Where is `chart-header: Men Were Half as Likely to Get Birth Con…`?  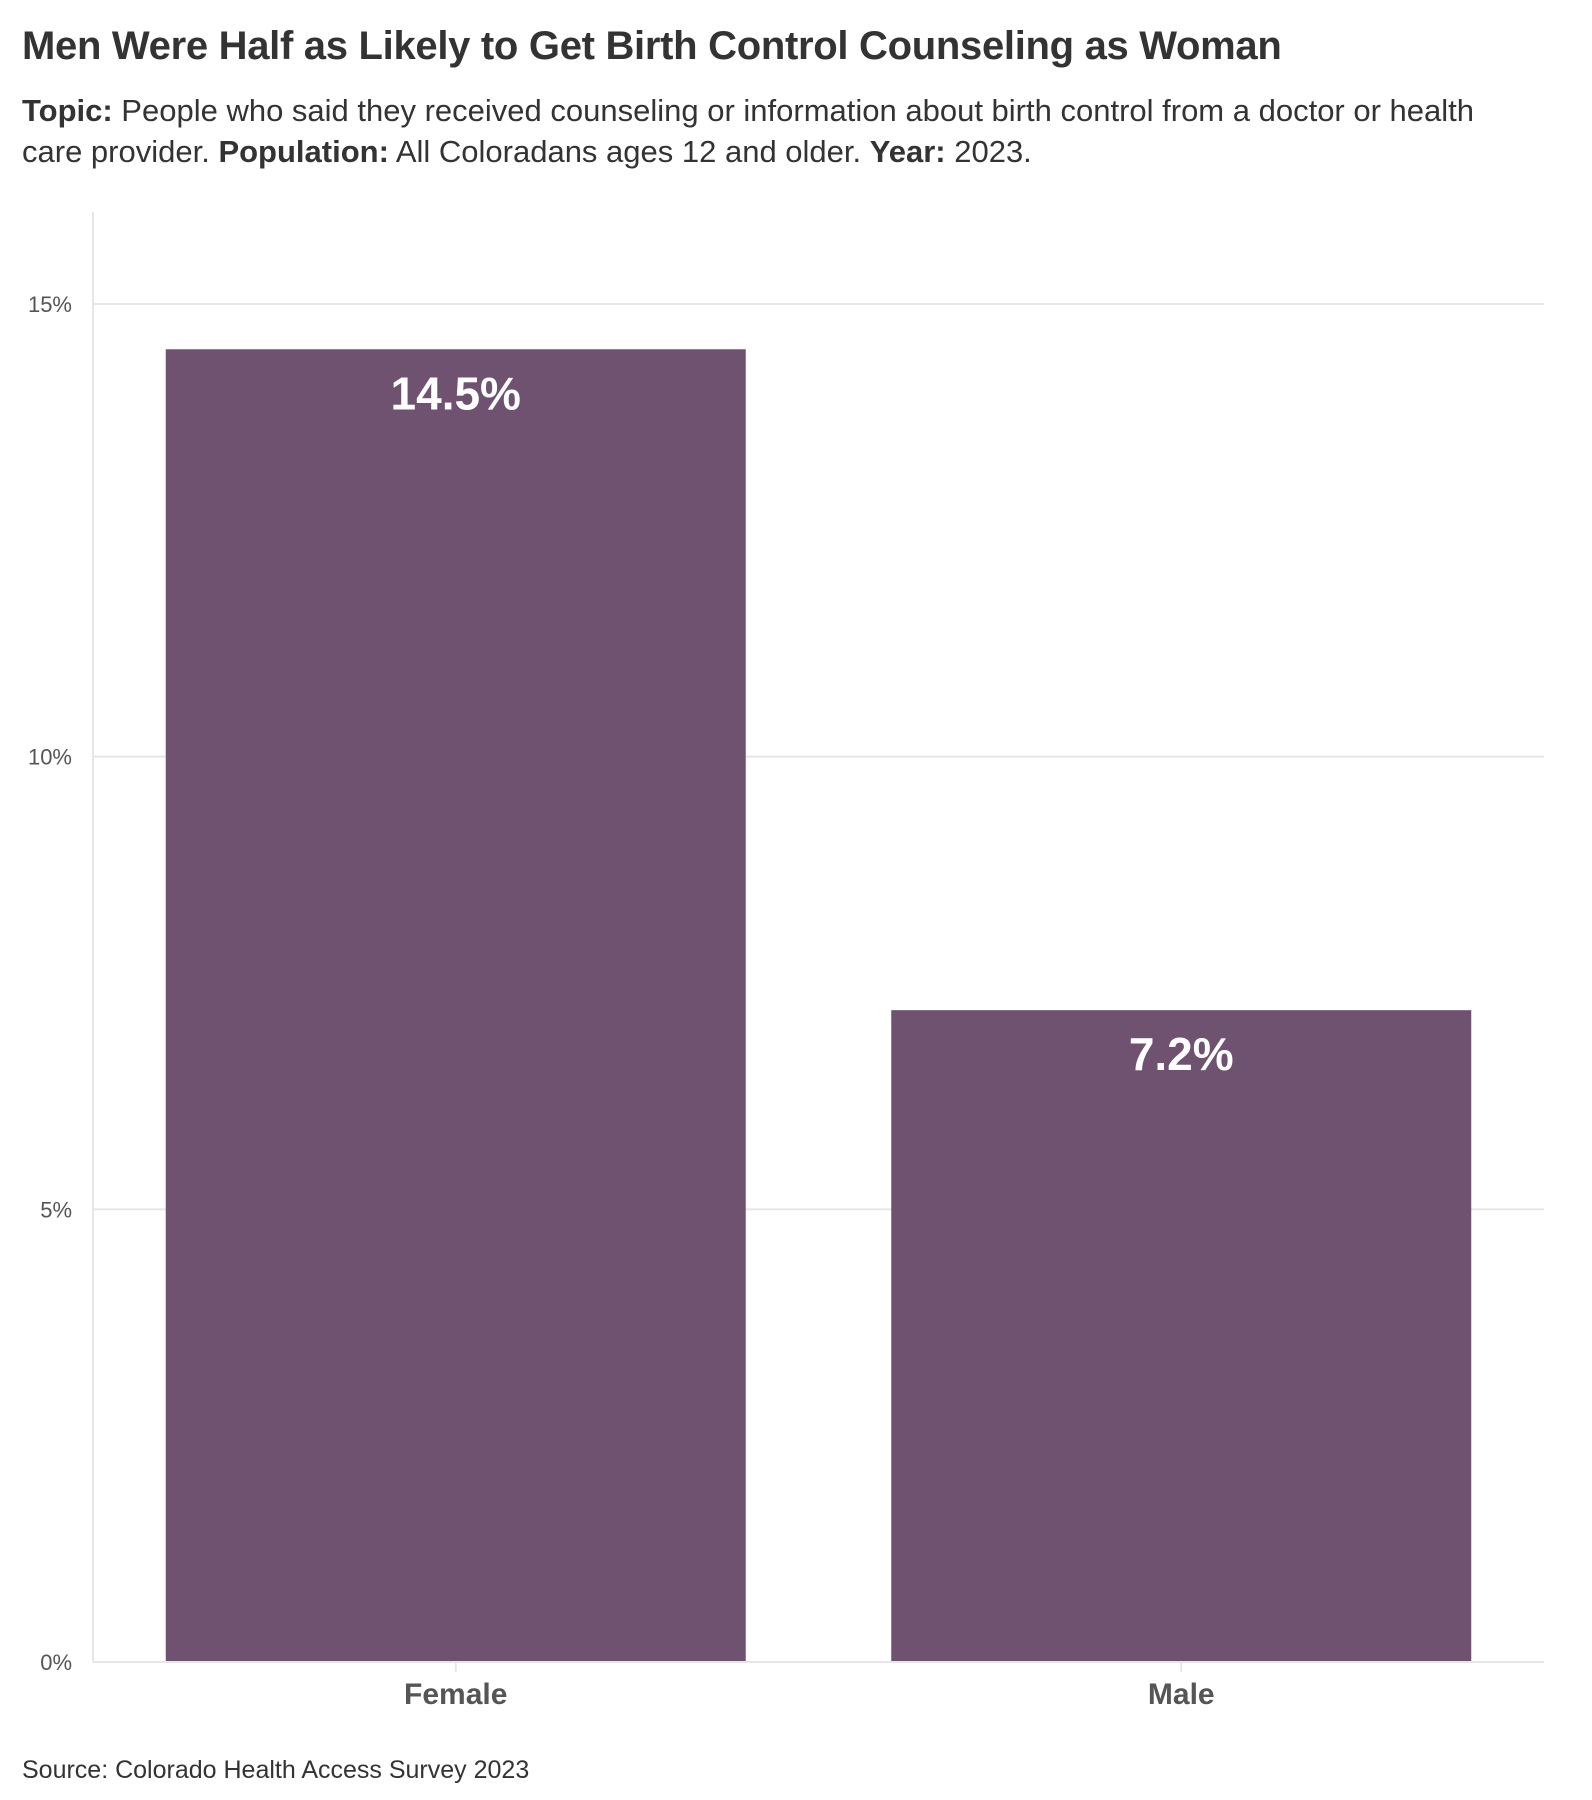 chart-header: Men Were Half as Likely to Get Birth Con… is located at coordinates (782, 97).